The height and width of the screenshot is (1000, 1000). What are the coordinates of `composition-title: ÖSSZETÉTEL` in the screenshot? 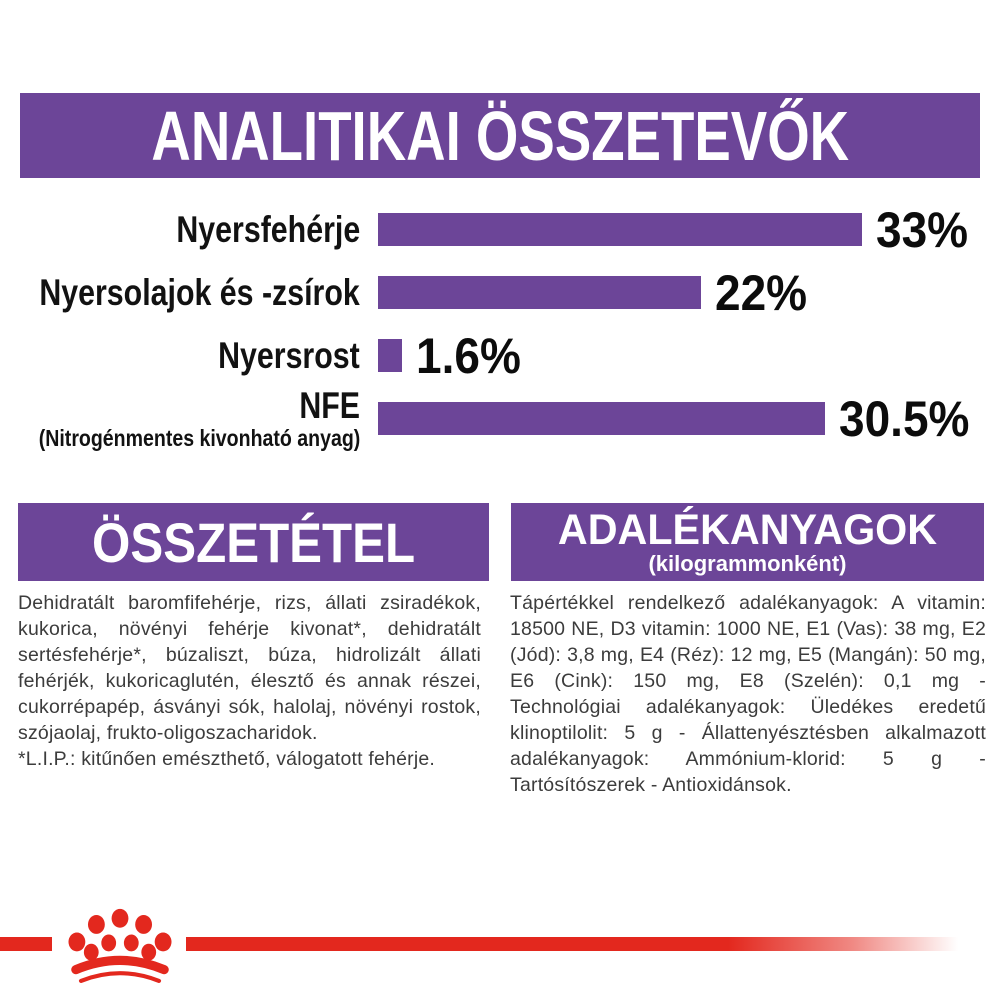 It's located at (253, 542).